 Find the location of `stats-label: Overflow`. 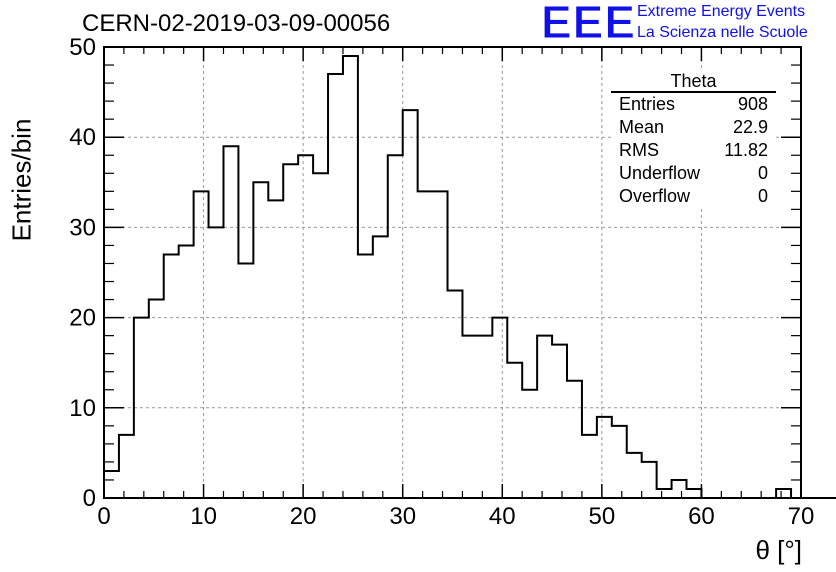

stats-label: Overflow is located at coordinates (655, 196).